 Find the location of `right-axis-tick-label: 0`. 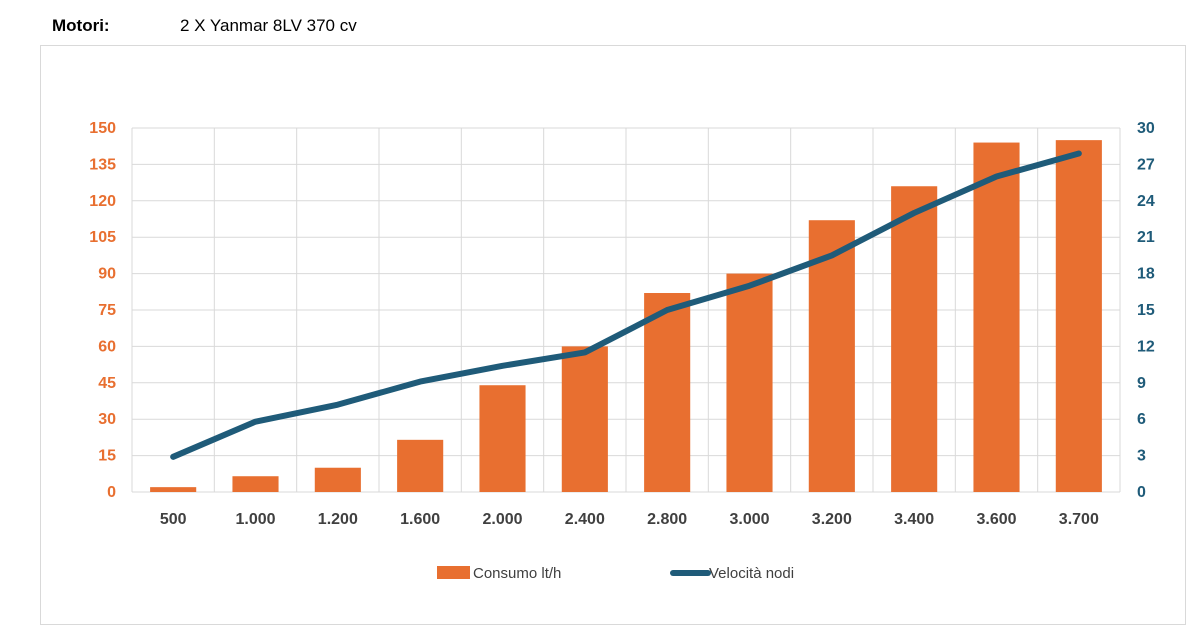

right-axis-tick-label: 0 is located at coordinates (1141, 492).